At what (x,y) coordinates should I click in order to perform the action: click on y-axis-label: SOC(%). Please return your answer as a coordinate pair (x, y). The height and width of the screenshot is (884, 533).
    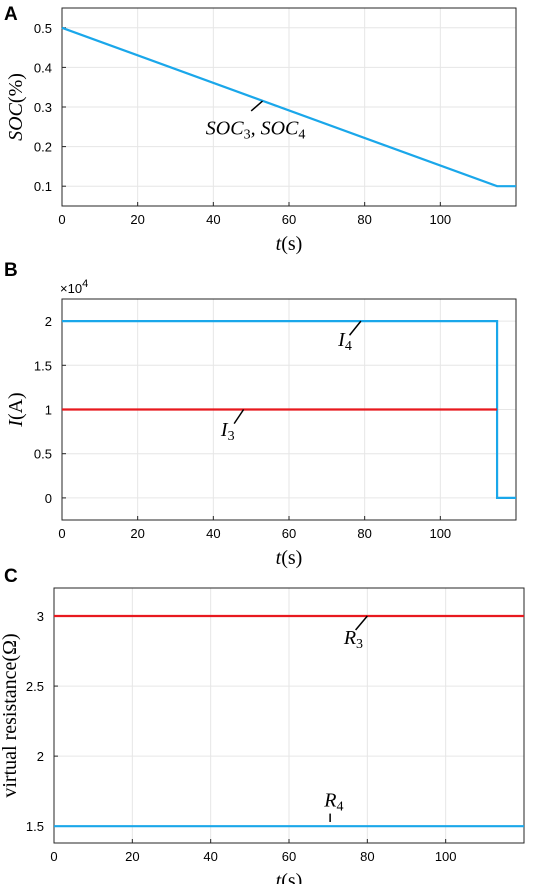
    Looking at the image, I should click on (16, 107).